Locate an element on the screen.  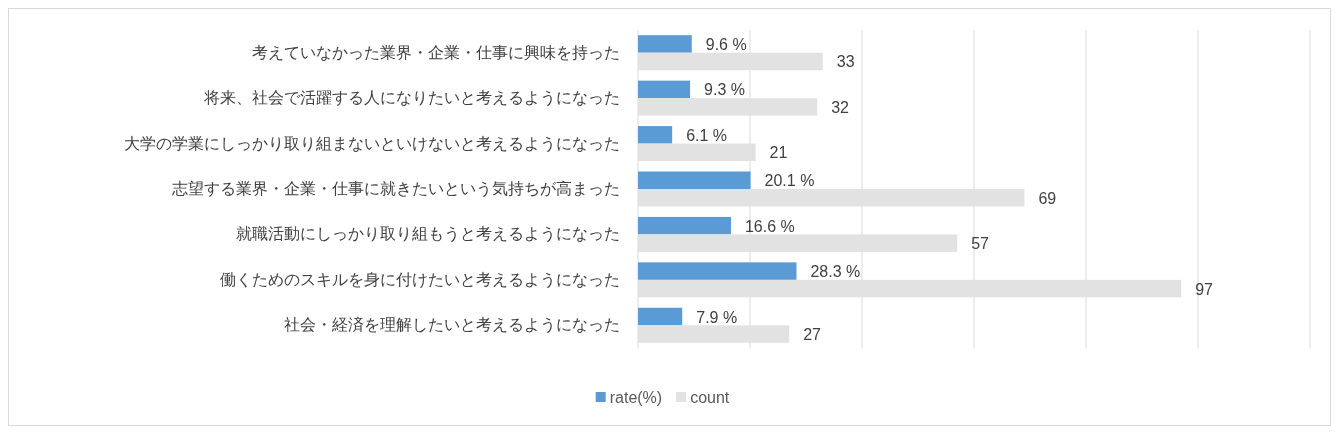
y-tick-label: 将来、社会で活躍する人になりたいと考えるようになった is located at coordinates (411, 98).